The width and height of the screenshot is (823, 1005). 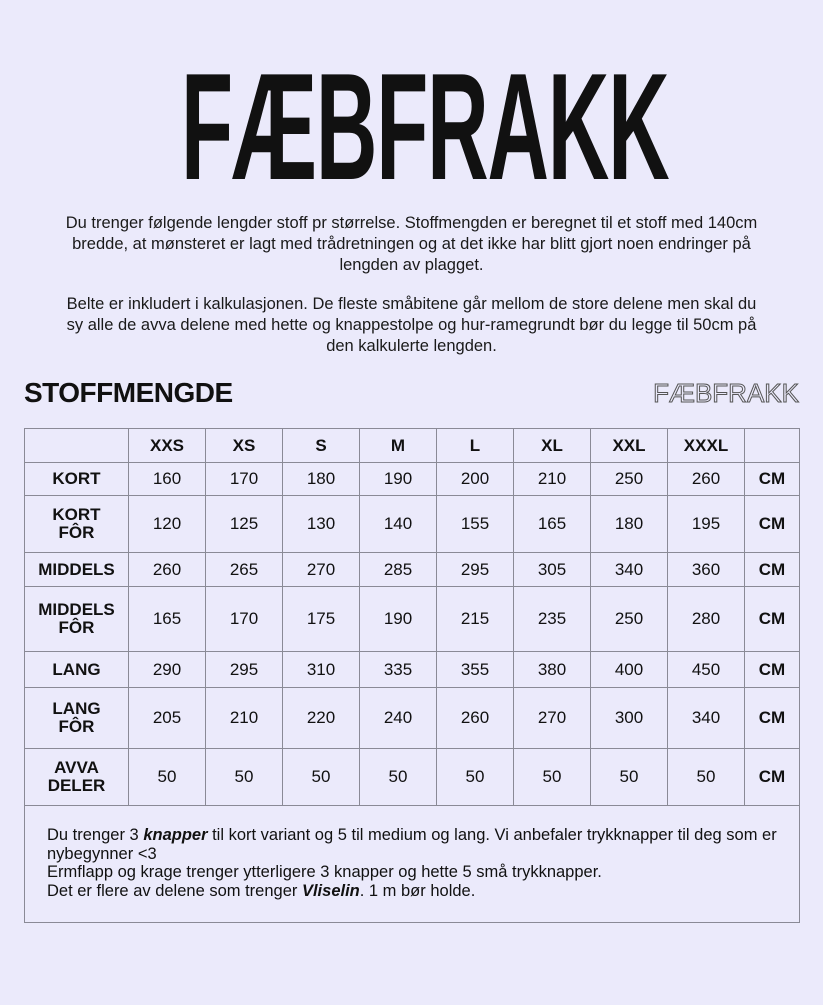 I want to click on value-cell: 220, so click(x=321, y=718).